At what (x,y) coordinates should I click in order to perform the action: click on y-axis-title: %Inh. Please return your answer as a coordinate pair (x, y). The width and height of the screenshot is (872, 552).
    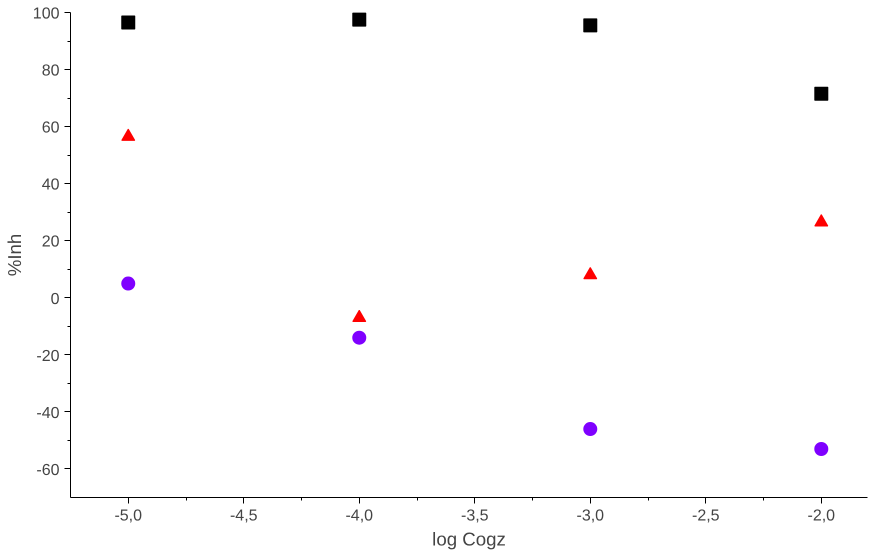
    Looking at the image, I should click on (14, 255).